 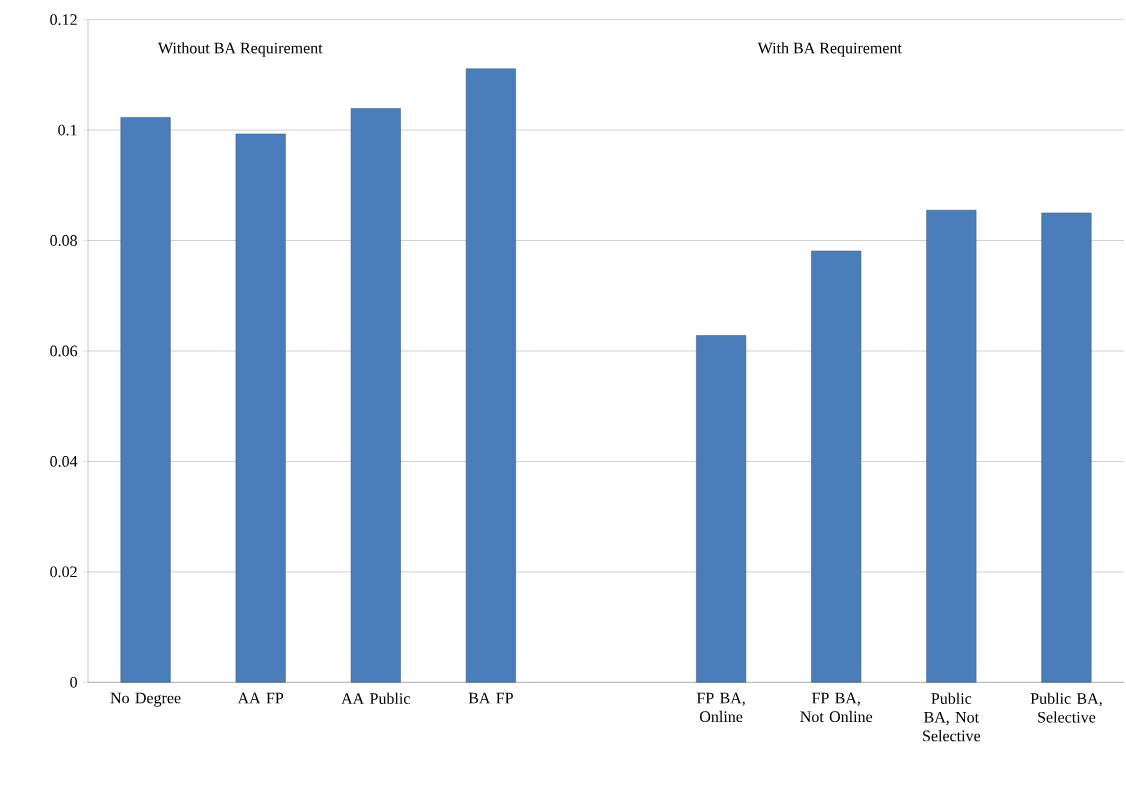 I want to click on y-tick-label: 0.12, so click(x=63, y=20).